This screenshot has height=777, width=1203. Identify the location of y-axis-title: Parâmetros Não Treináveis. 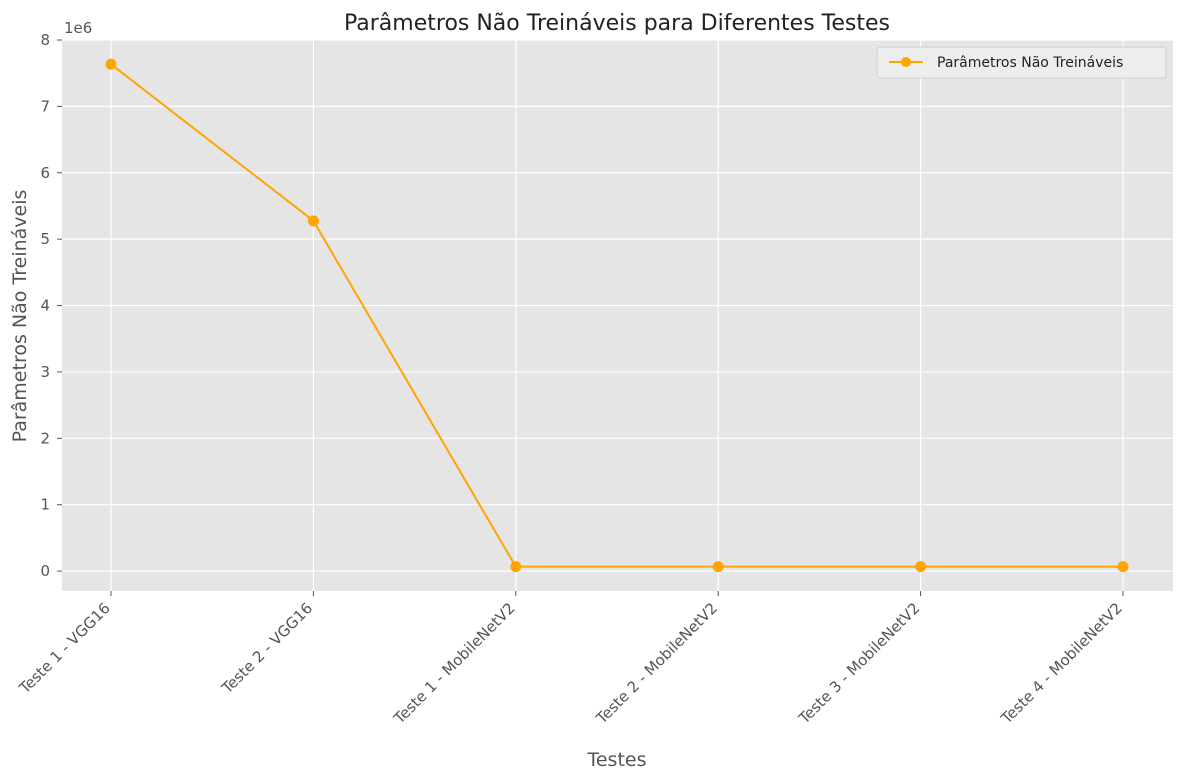
(20, 316).